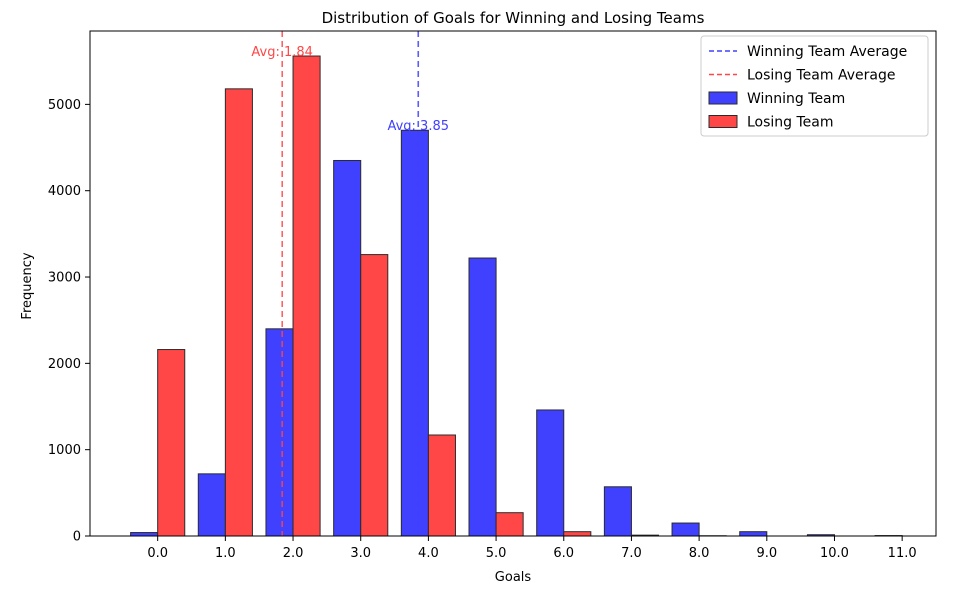  I want to click on bar-losing-team-0.0, so click(171, 443).